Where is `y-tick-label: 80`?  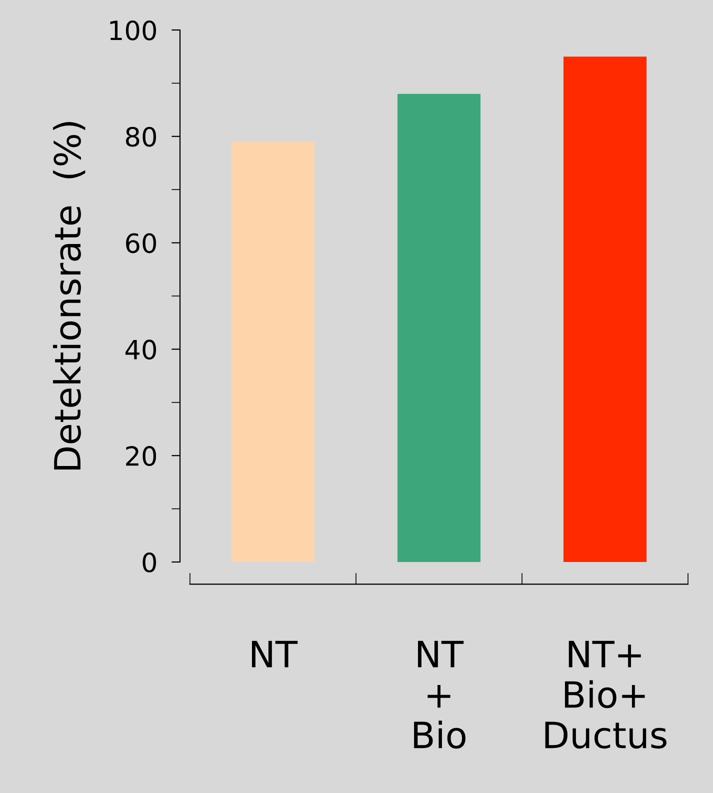 y-tick-label: 80 is located at coordinates (141, 136).